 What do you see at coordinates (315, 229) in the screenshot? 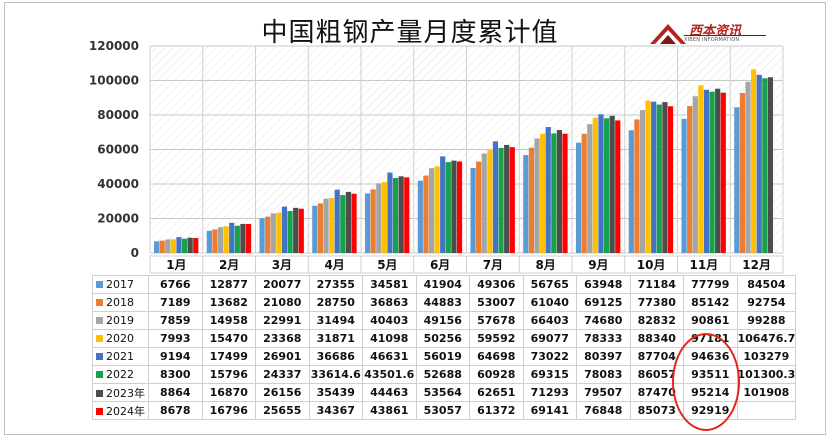
I see `bar-2017-4月` at bounding box center [315, 229].